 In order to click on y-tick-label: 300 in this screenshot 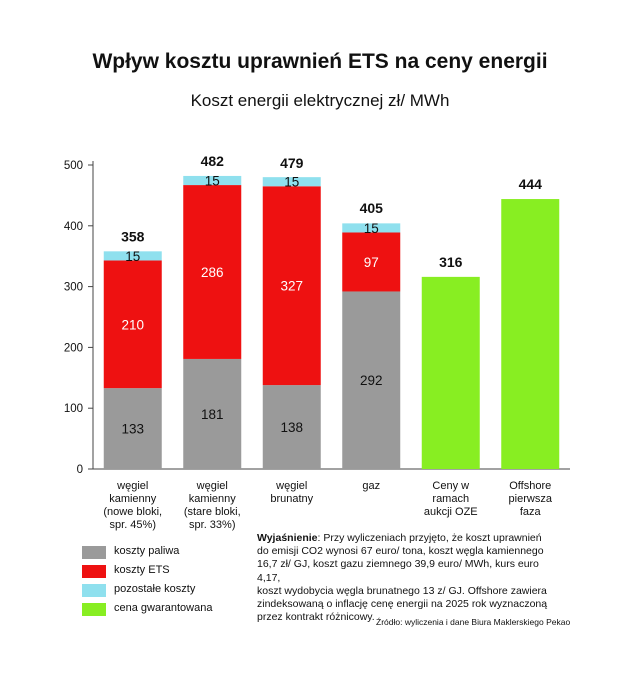, I will do `click(73, 288)`.